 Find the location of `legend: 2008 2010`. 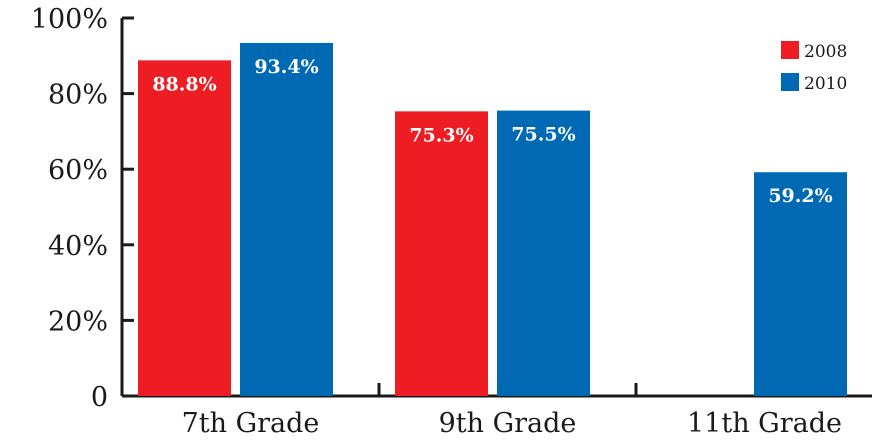

legend: 2008 2010 is located at coordinates (814, 67).